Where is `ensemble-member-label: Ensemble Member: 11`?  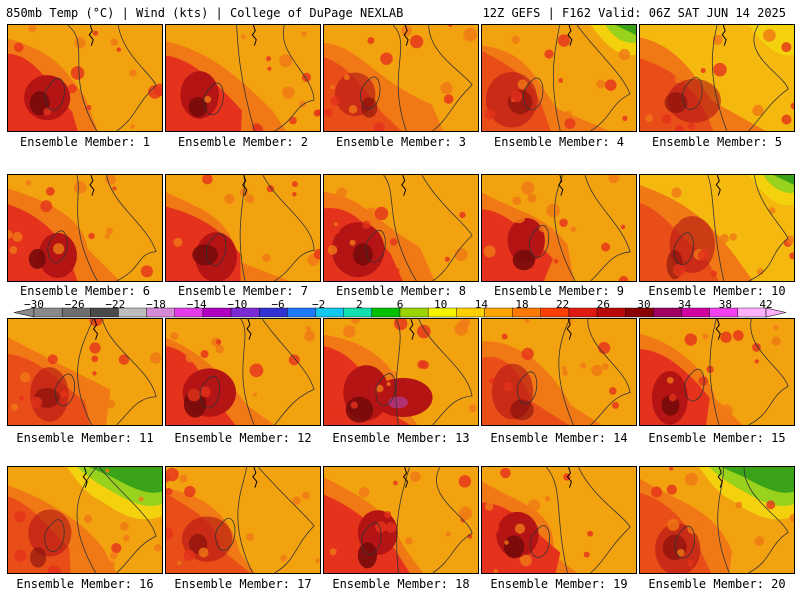
ensemble-member-label: Ensemble Member: 11 is located at coordinates (85, 438).